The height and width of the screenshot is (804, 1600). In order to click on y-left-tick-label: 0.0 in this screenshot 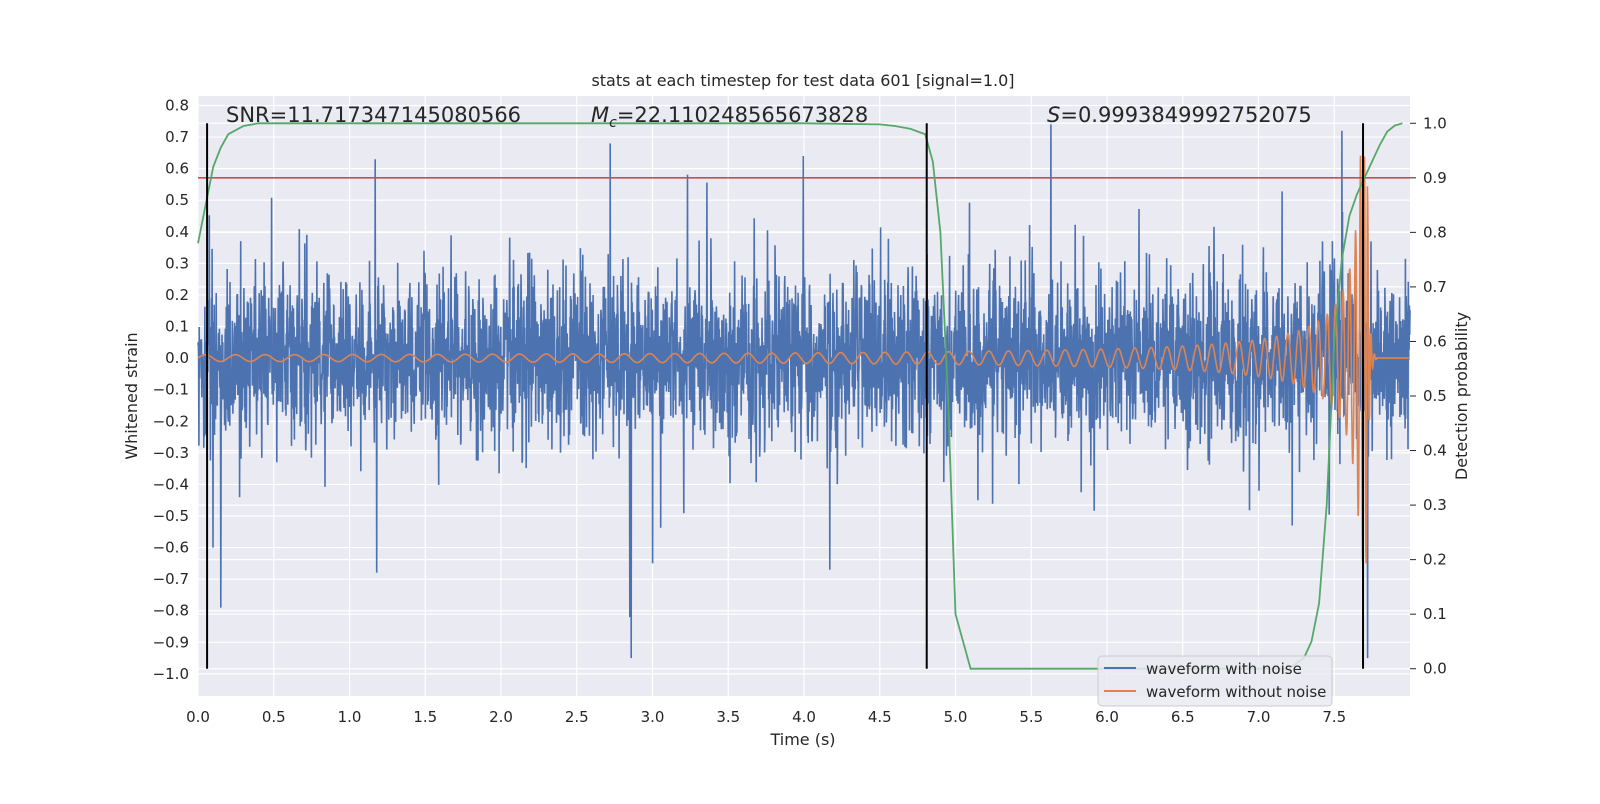, I will do `click(177, 358)`.